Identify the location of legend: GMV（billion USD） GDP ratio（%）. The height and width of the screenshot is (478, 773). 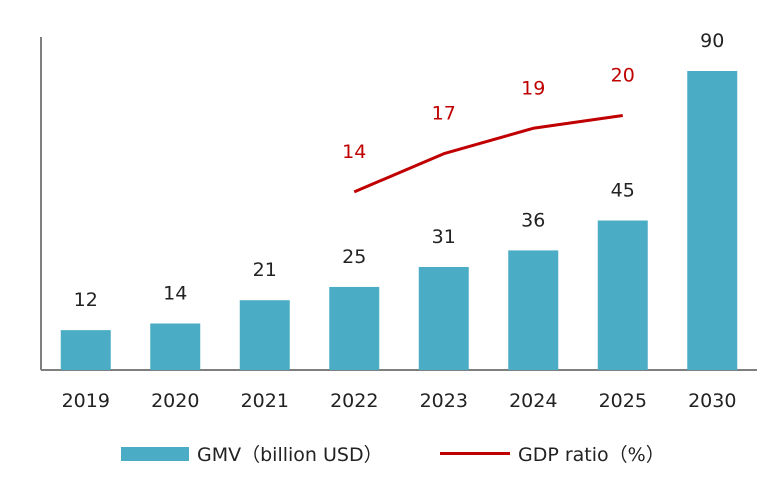
(386, 453).